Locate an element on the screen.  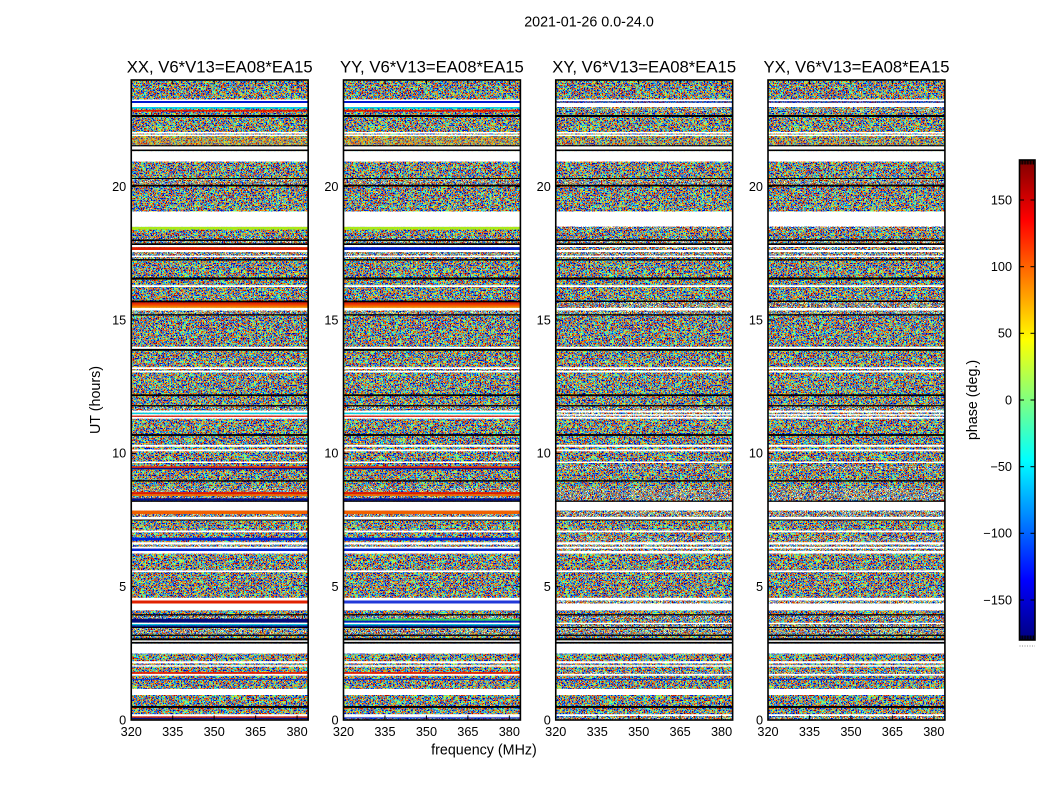
svg-text: 2021-01-26 0.0-24.0 is located at coordinates (589, 23).